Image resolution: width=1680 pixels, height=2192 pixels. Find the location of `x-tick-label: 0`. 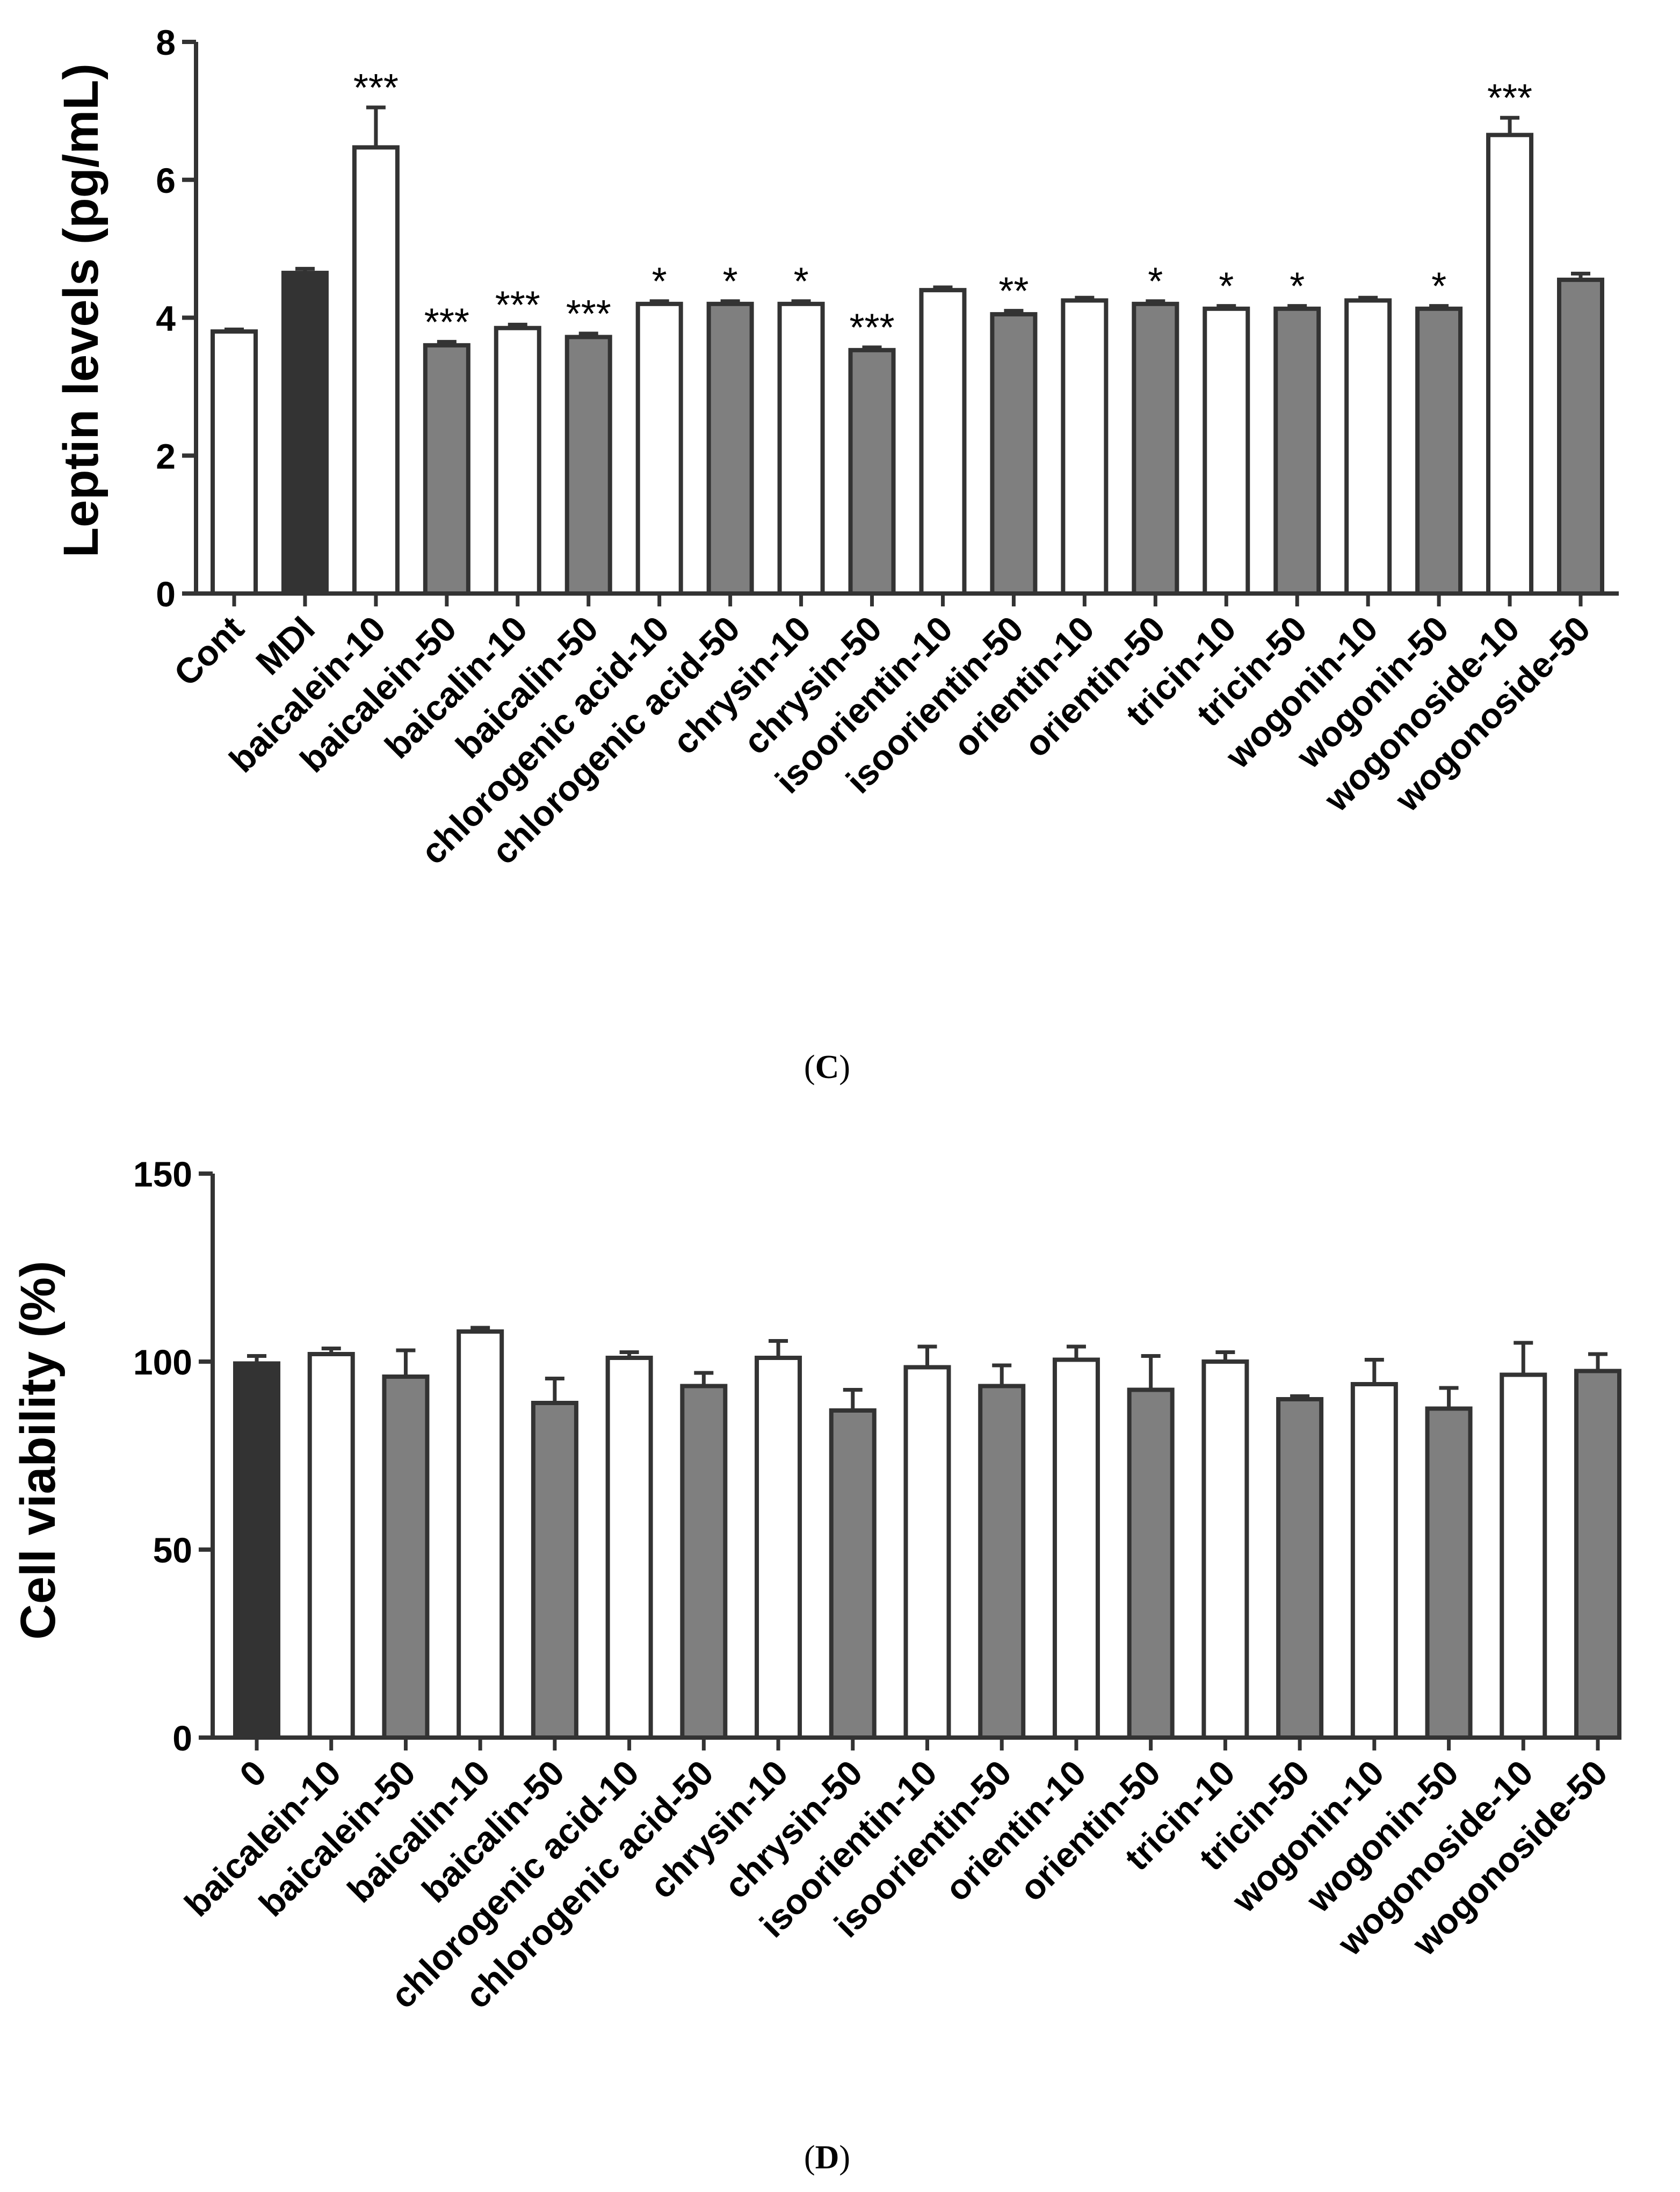

x-tick-label: 0 is located at coordinates (253, 1774).